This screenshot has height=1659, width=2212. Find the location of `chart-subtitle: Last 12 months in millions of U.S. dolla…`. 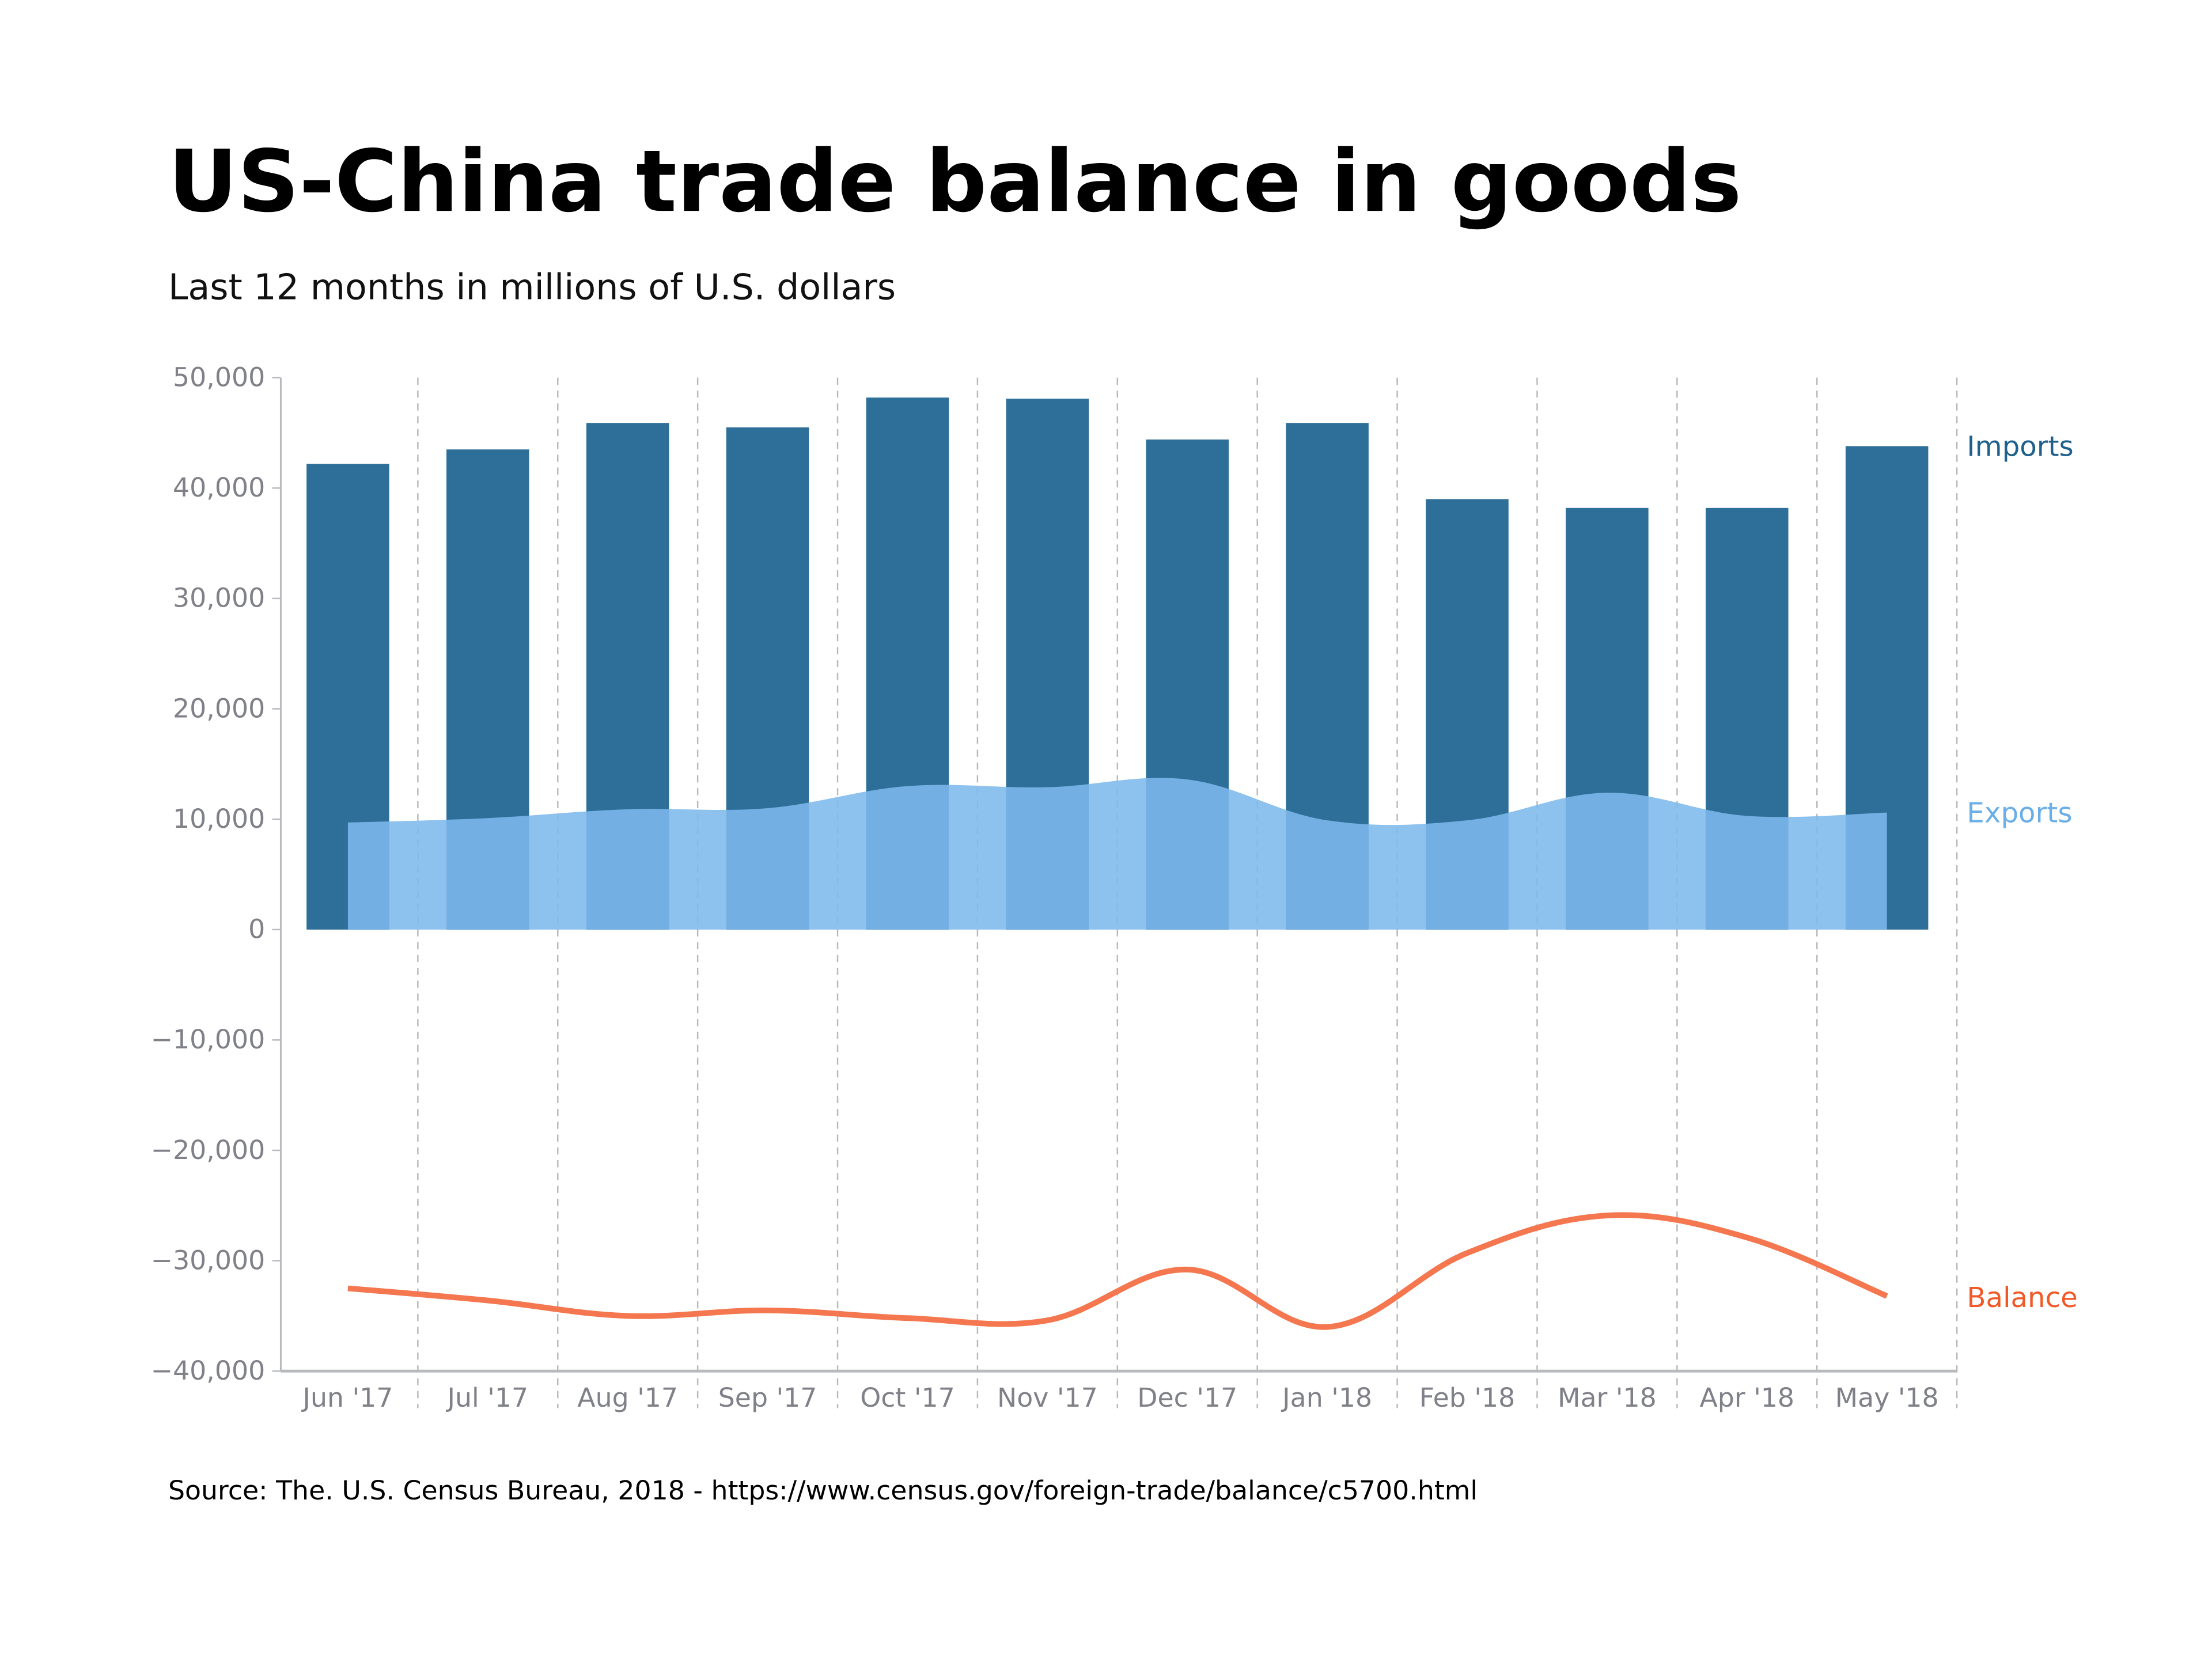

chart-subtitle: Last 12 months in millions of U.S. dolla… is located at coordinates (532, 287).